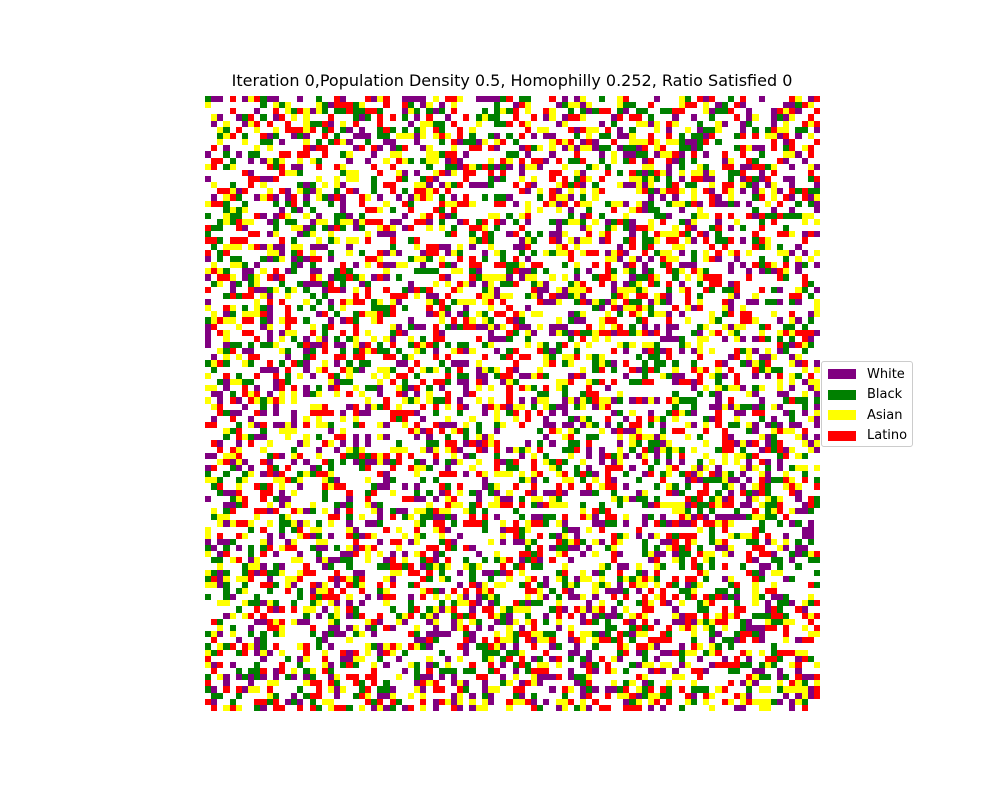 The width and height of the screenshot is (1000, 800). I want to click on legend-item-white: White, so click(867, 374).